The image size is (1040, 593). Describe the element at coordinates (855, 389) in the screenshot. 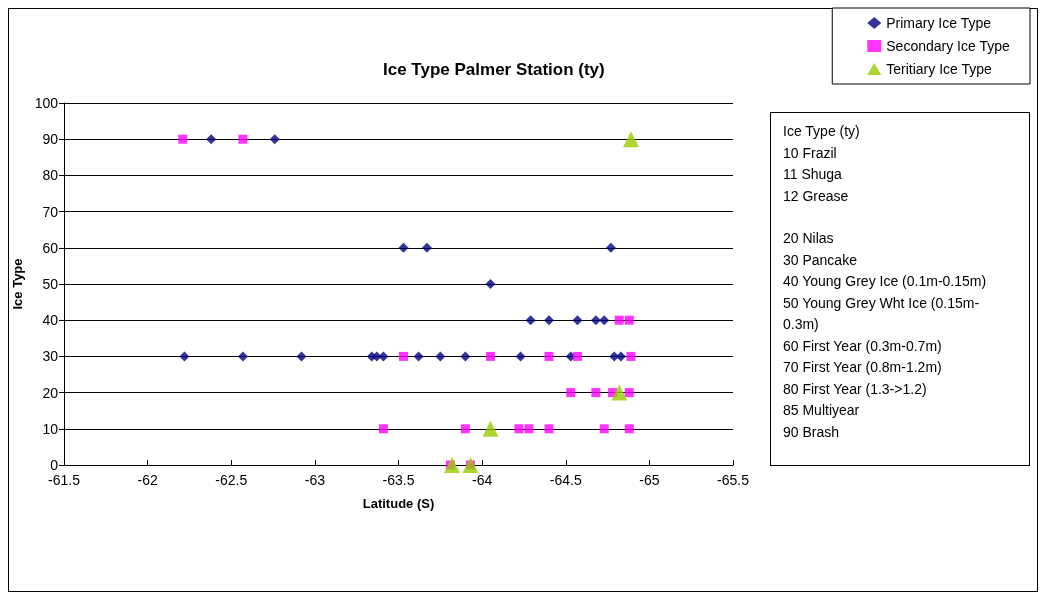

I see `text: 80 First Year (1.3->1.2)` at that location.